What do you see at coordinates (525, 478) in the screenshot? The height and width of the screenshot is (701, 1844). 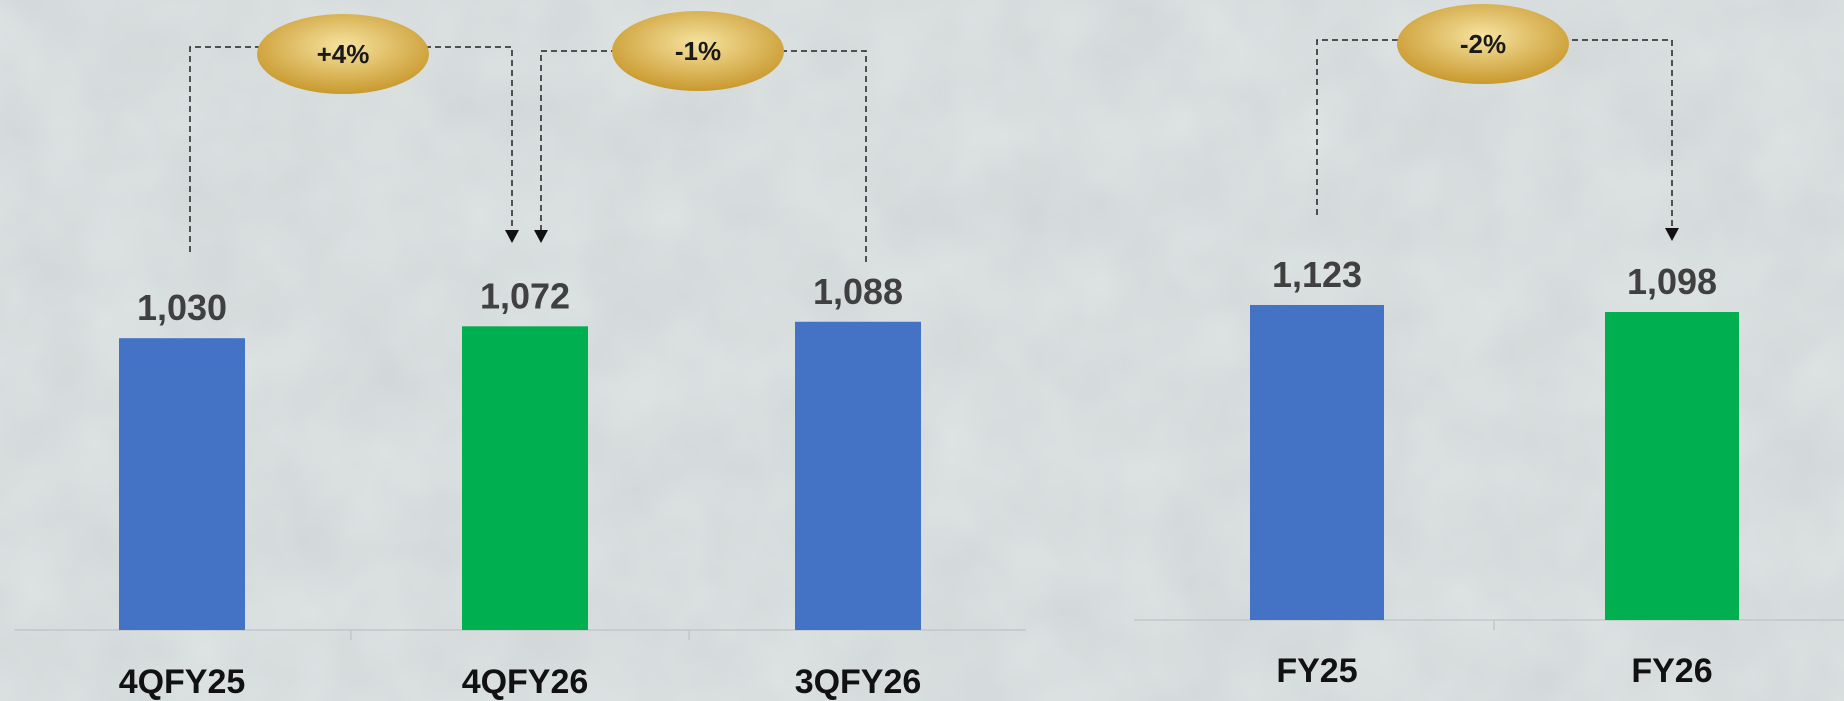 I see `bar-4qfy26` at bounding box center [525, 478].